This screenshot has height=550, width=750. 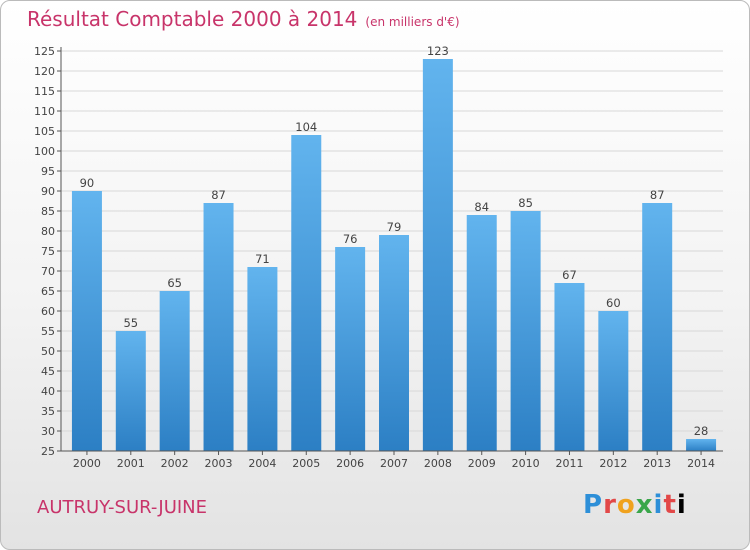 What do you see at coordinates (48, 371) in the screenshot?
I see `y-tick-label: 45` at bounding box center [48, 371].